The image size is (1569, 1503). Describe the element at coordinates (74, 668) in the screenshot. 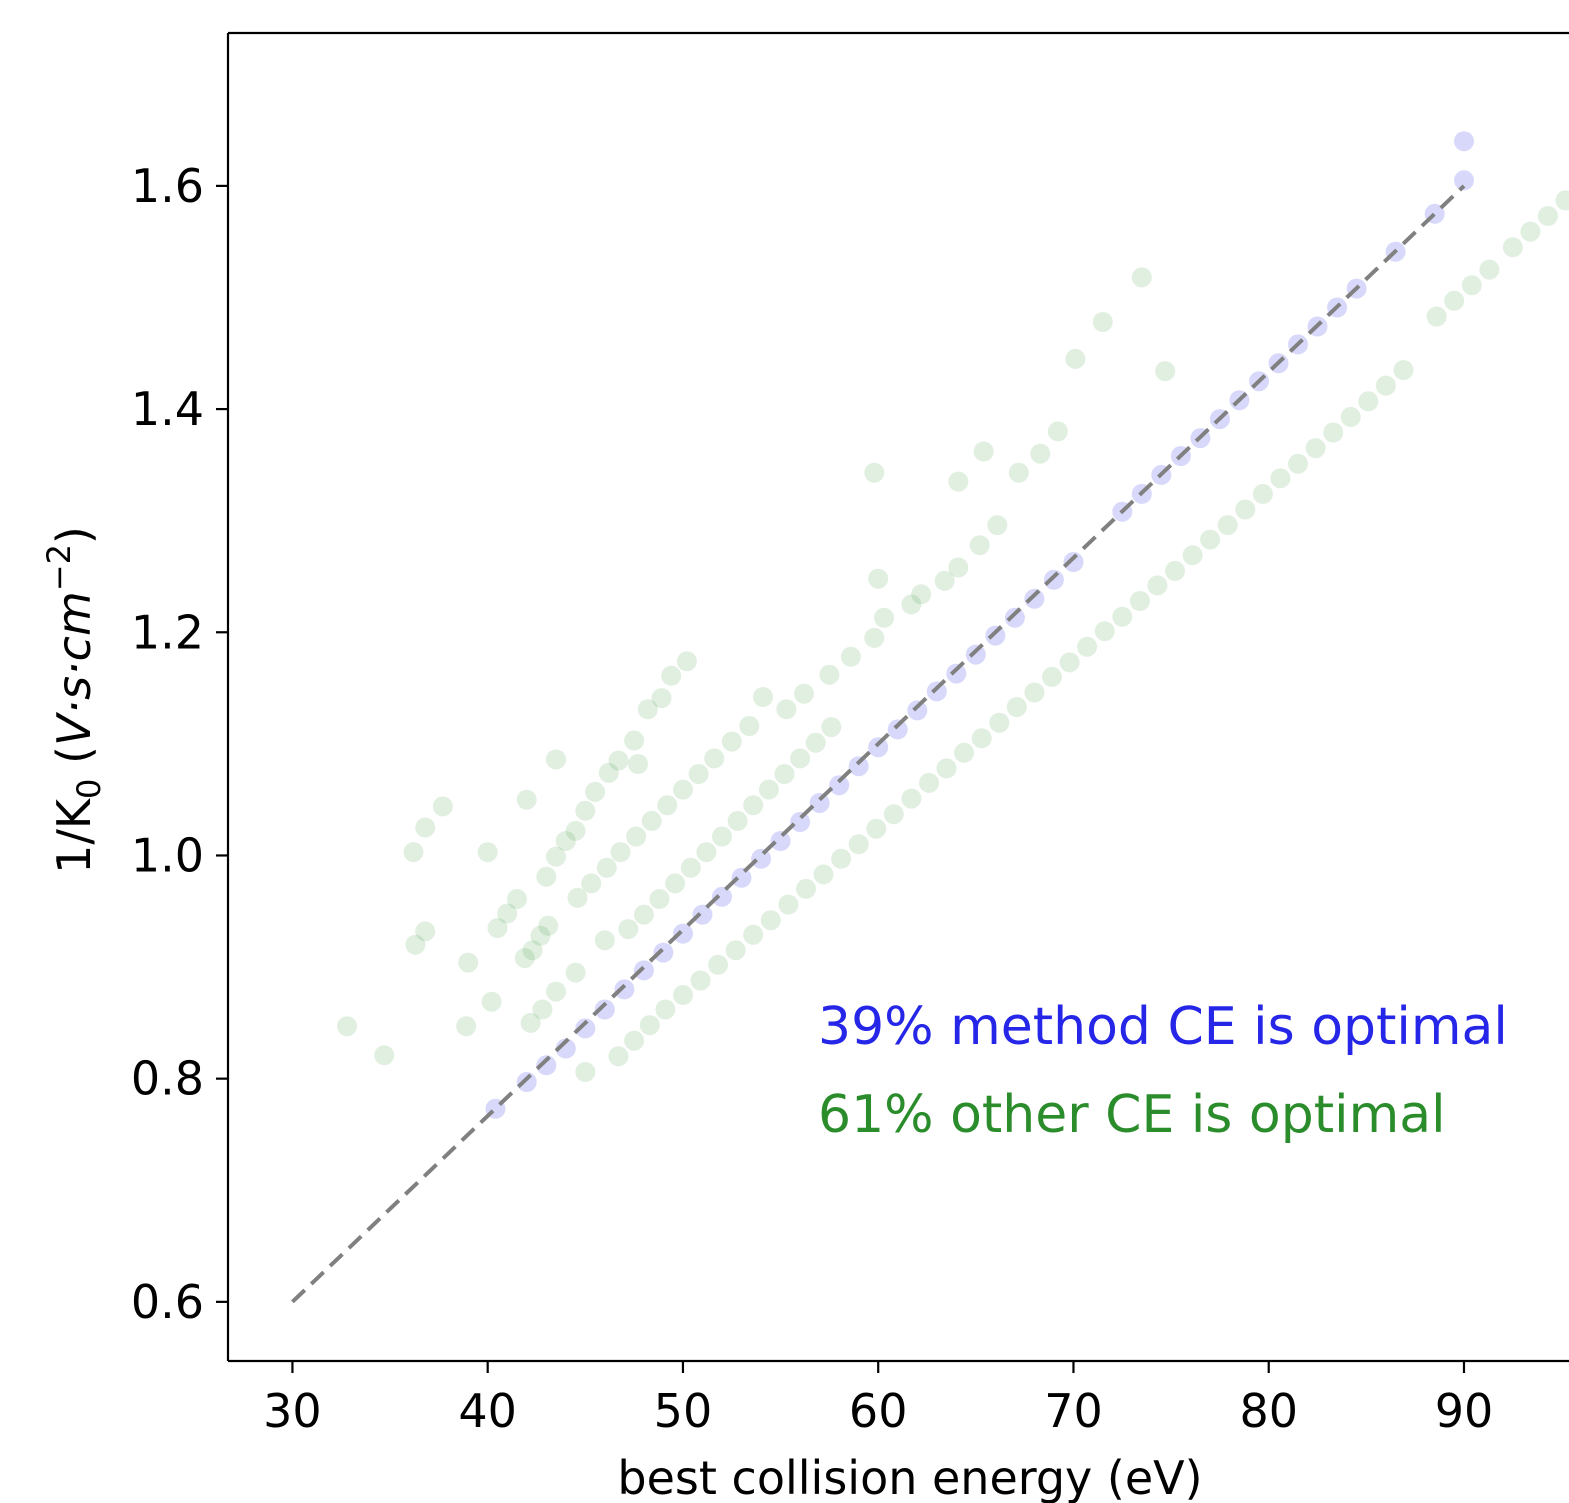

I see `y-axis-title-unit: V·s·cm` at that location.